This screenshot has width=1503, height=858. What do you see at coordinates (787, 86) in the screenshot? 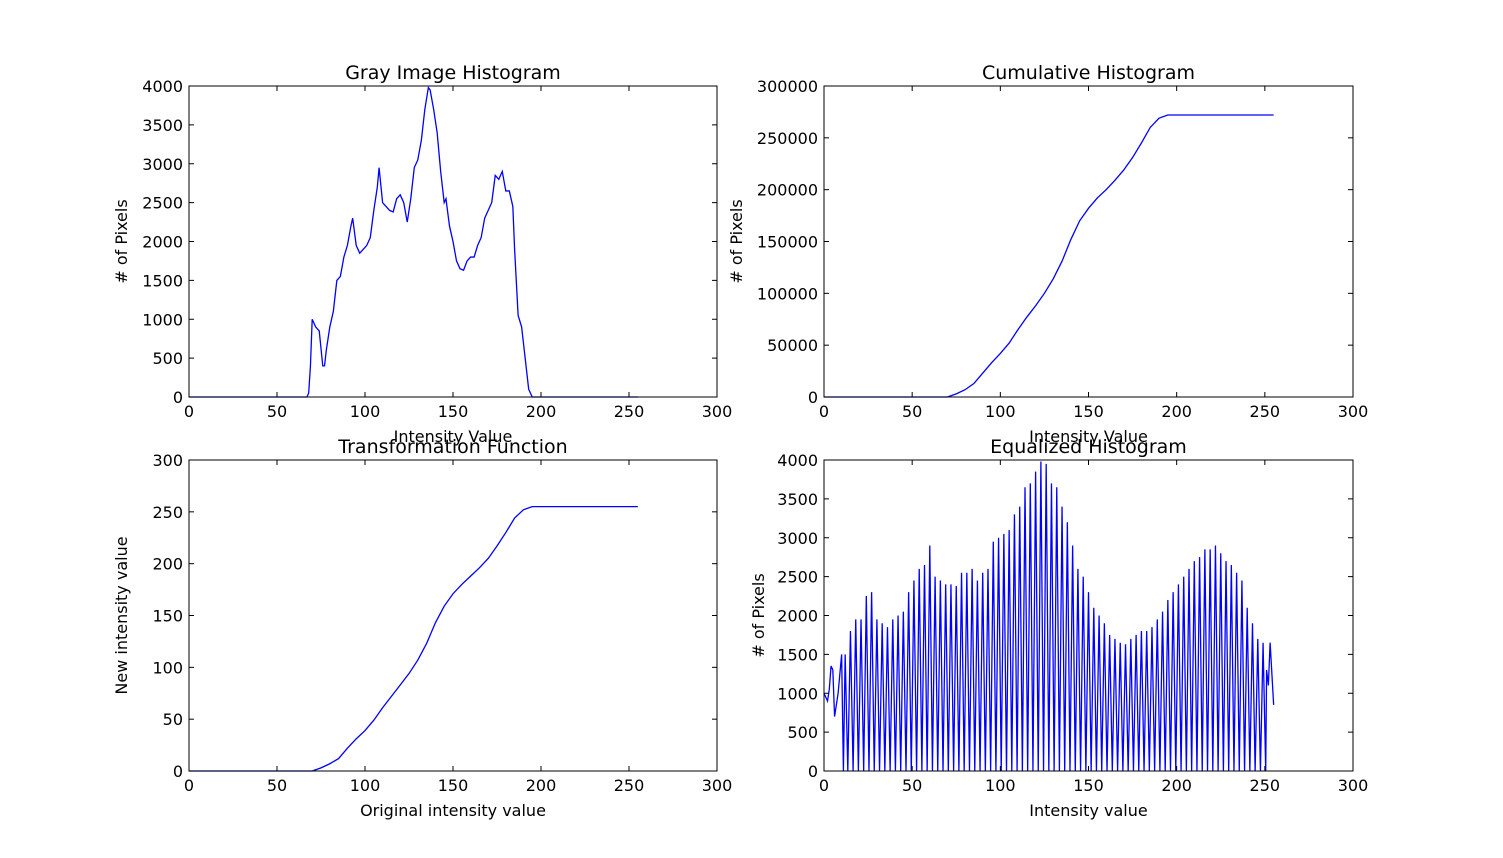
I see `y-tick-label: 300000` at bounding box center [787, 86].